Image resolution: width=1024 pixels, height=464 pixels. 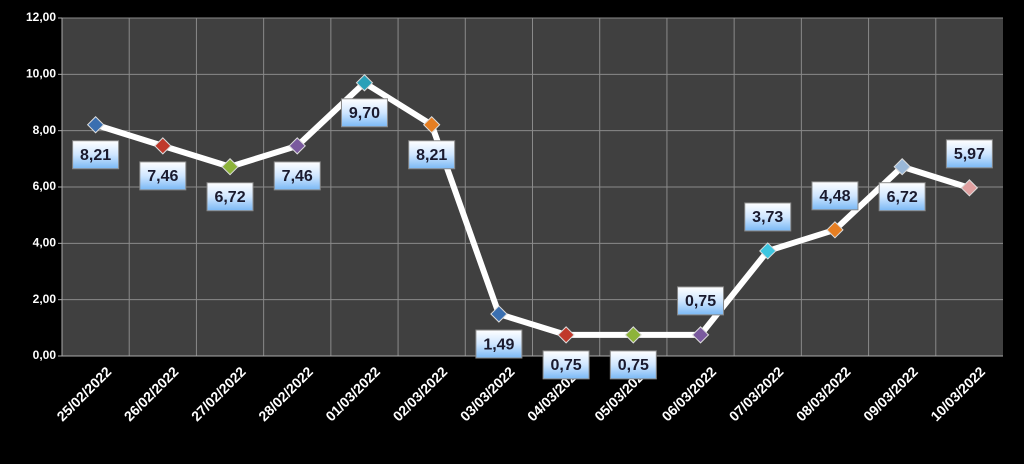 I want to click on y-tick-label: 4,00, so click(x=45, y=243).